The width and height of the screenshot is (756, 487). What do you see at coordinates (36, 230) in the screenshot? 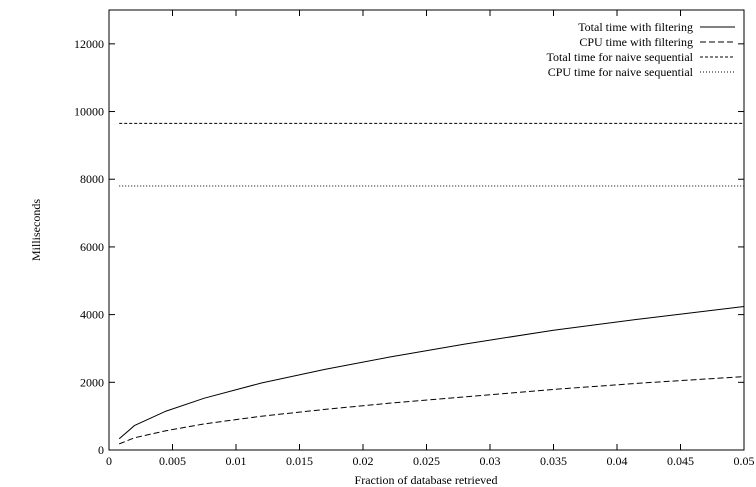
I see `y-axis-label: Milliseconds` at bounding box center [36, 230].